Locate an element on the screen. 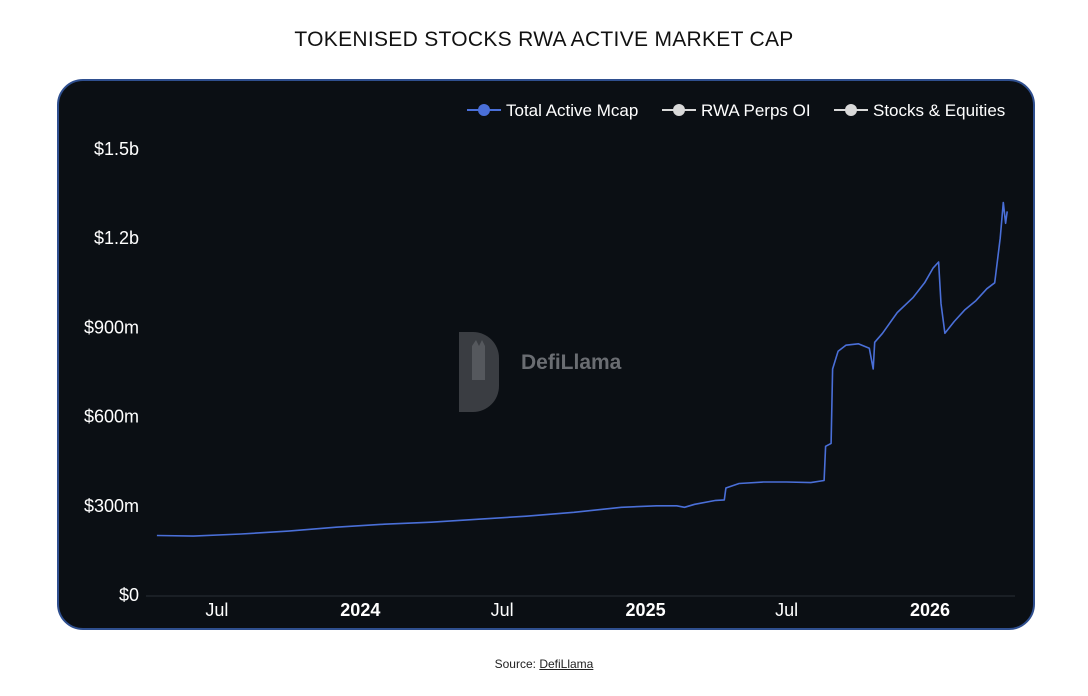 The image size is (1088, 696). source-note: Source: DefiLlama is located at coordinates (544, 664).